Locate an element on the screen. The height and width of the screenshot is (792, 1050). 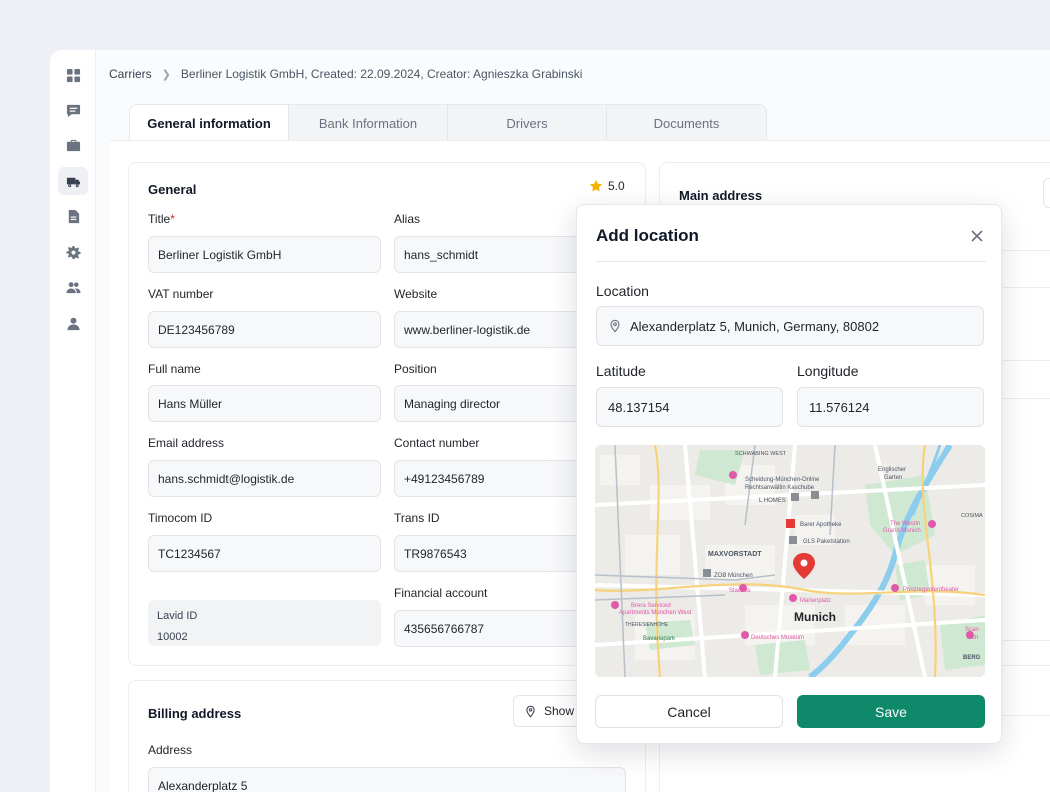
main-address-title: Main address is located at coordinates (721, 195).